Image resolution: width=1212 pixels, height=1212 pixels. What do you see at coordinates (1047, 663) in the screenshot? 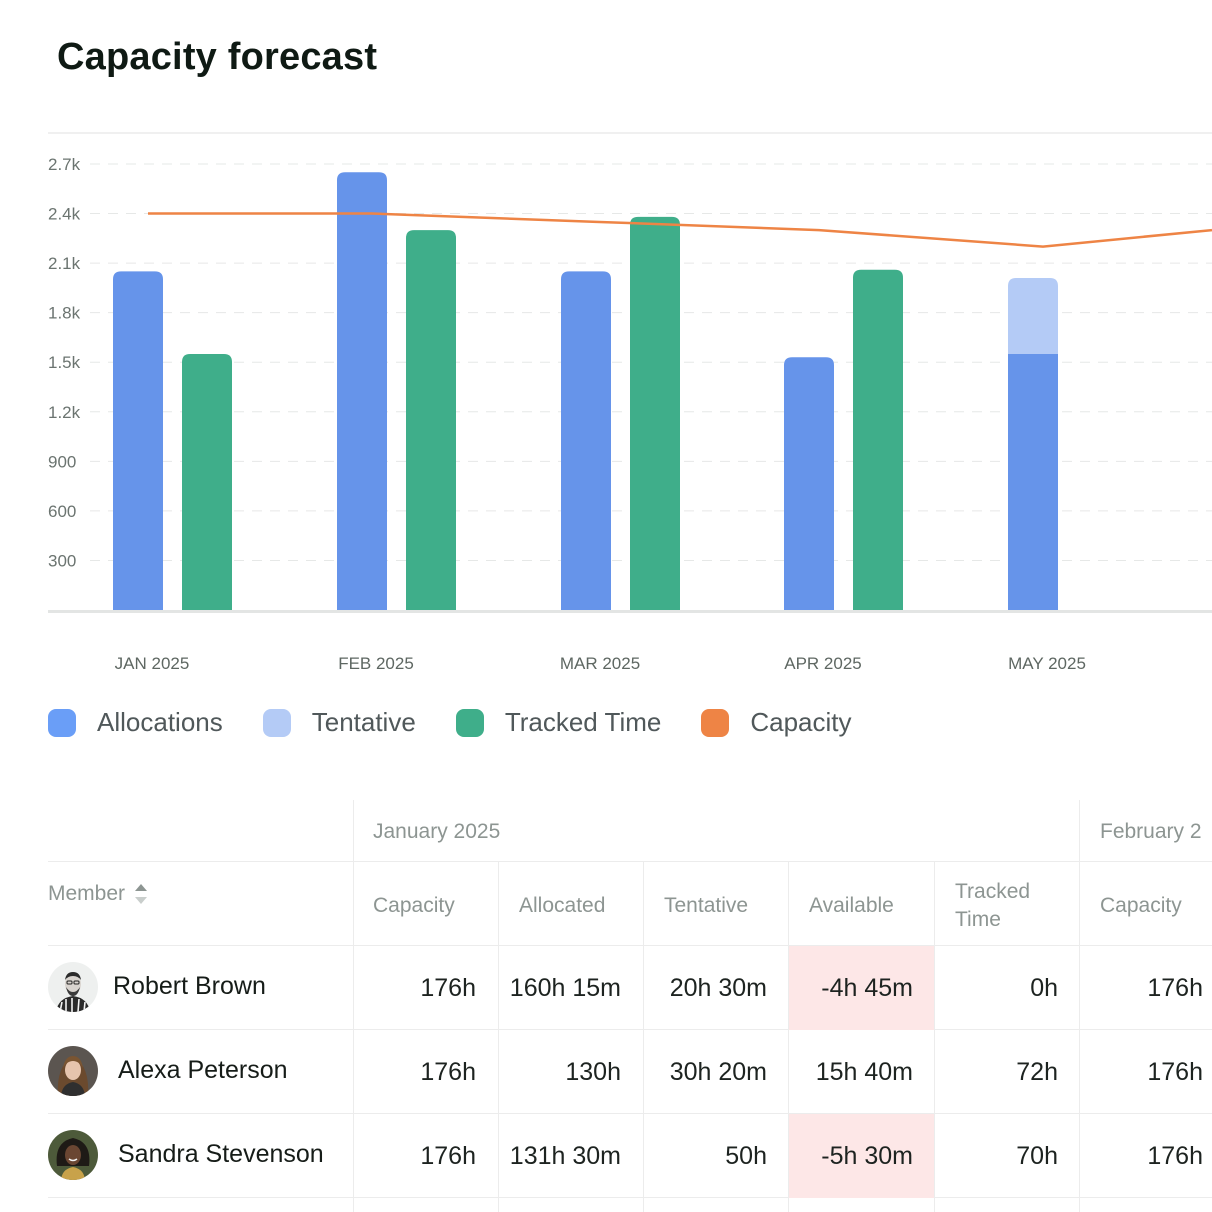
I see `x-tick-label: MAY 2025` at bounding box center [1047, 663].